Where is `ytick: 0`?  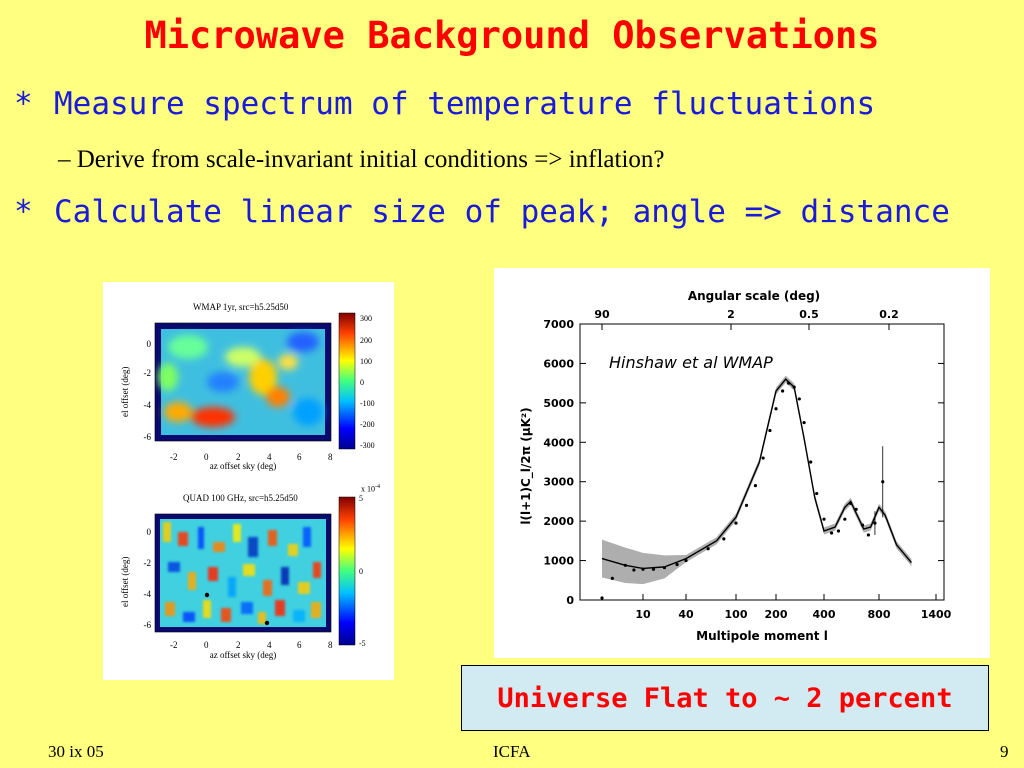
ytick: 0 is located at coordinates (149, 344).